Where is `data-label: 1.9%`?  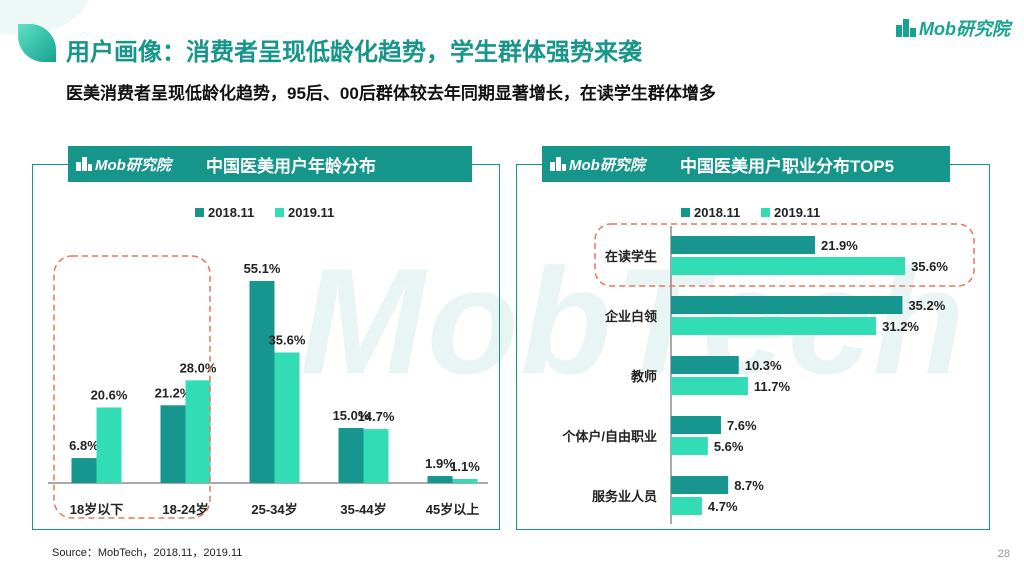
data-label: 1.9% is located at coordinates (440, 463).